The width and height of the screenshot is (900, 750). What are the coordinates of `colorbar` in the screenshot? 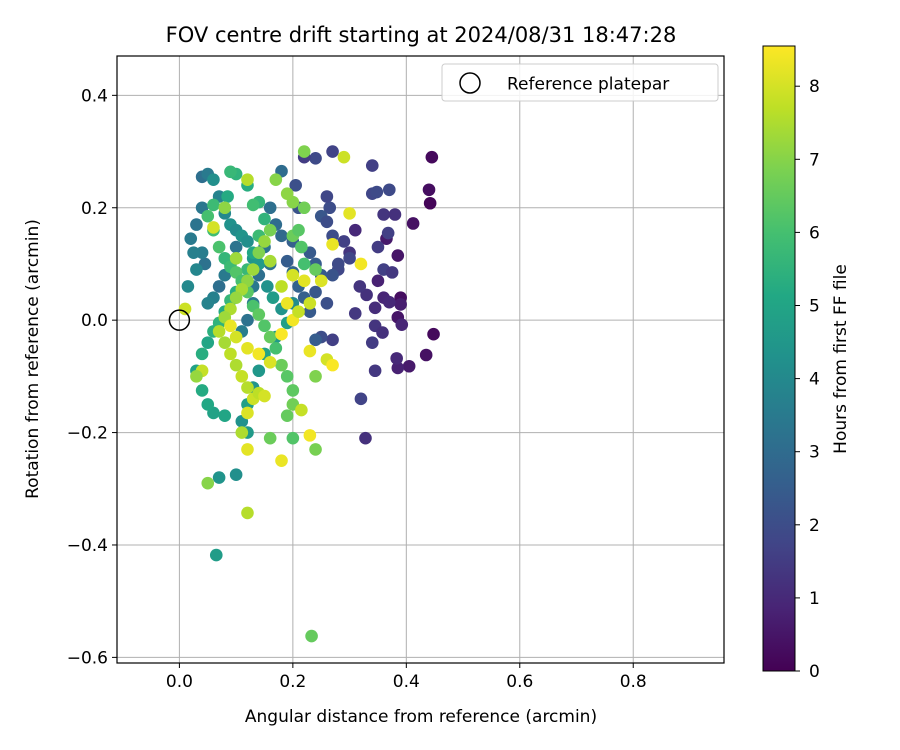 It's located at (779, 358).